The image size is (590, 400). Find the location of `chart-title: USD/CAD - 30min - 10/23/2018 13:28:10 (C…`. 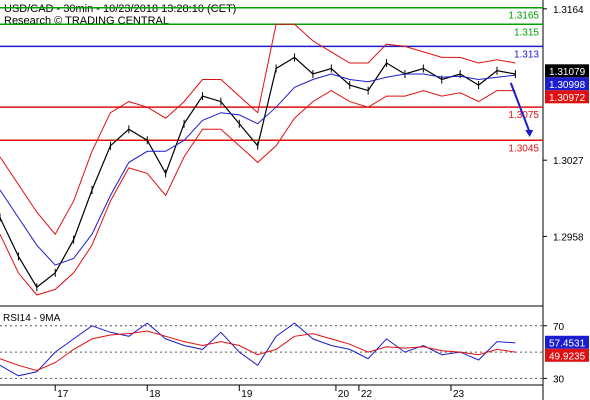

chart-title: USD/CAD - 30min - 10/23/2018 13:28:10 (C… is located at coordinates (120, 9).